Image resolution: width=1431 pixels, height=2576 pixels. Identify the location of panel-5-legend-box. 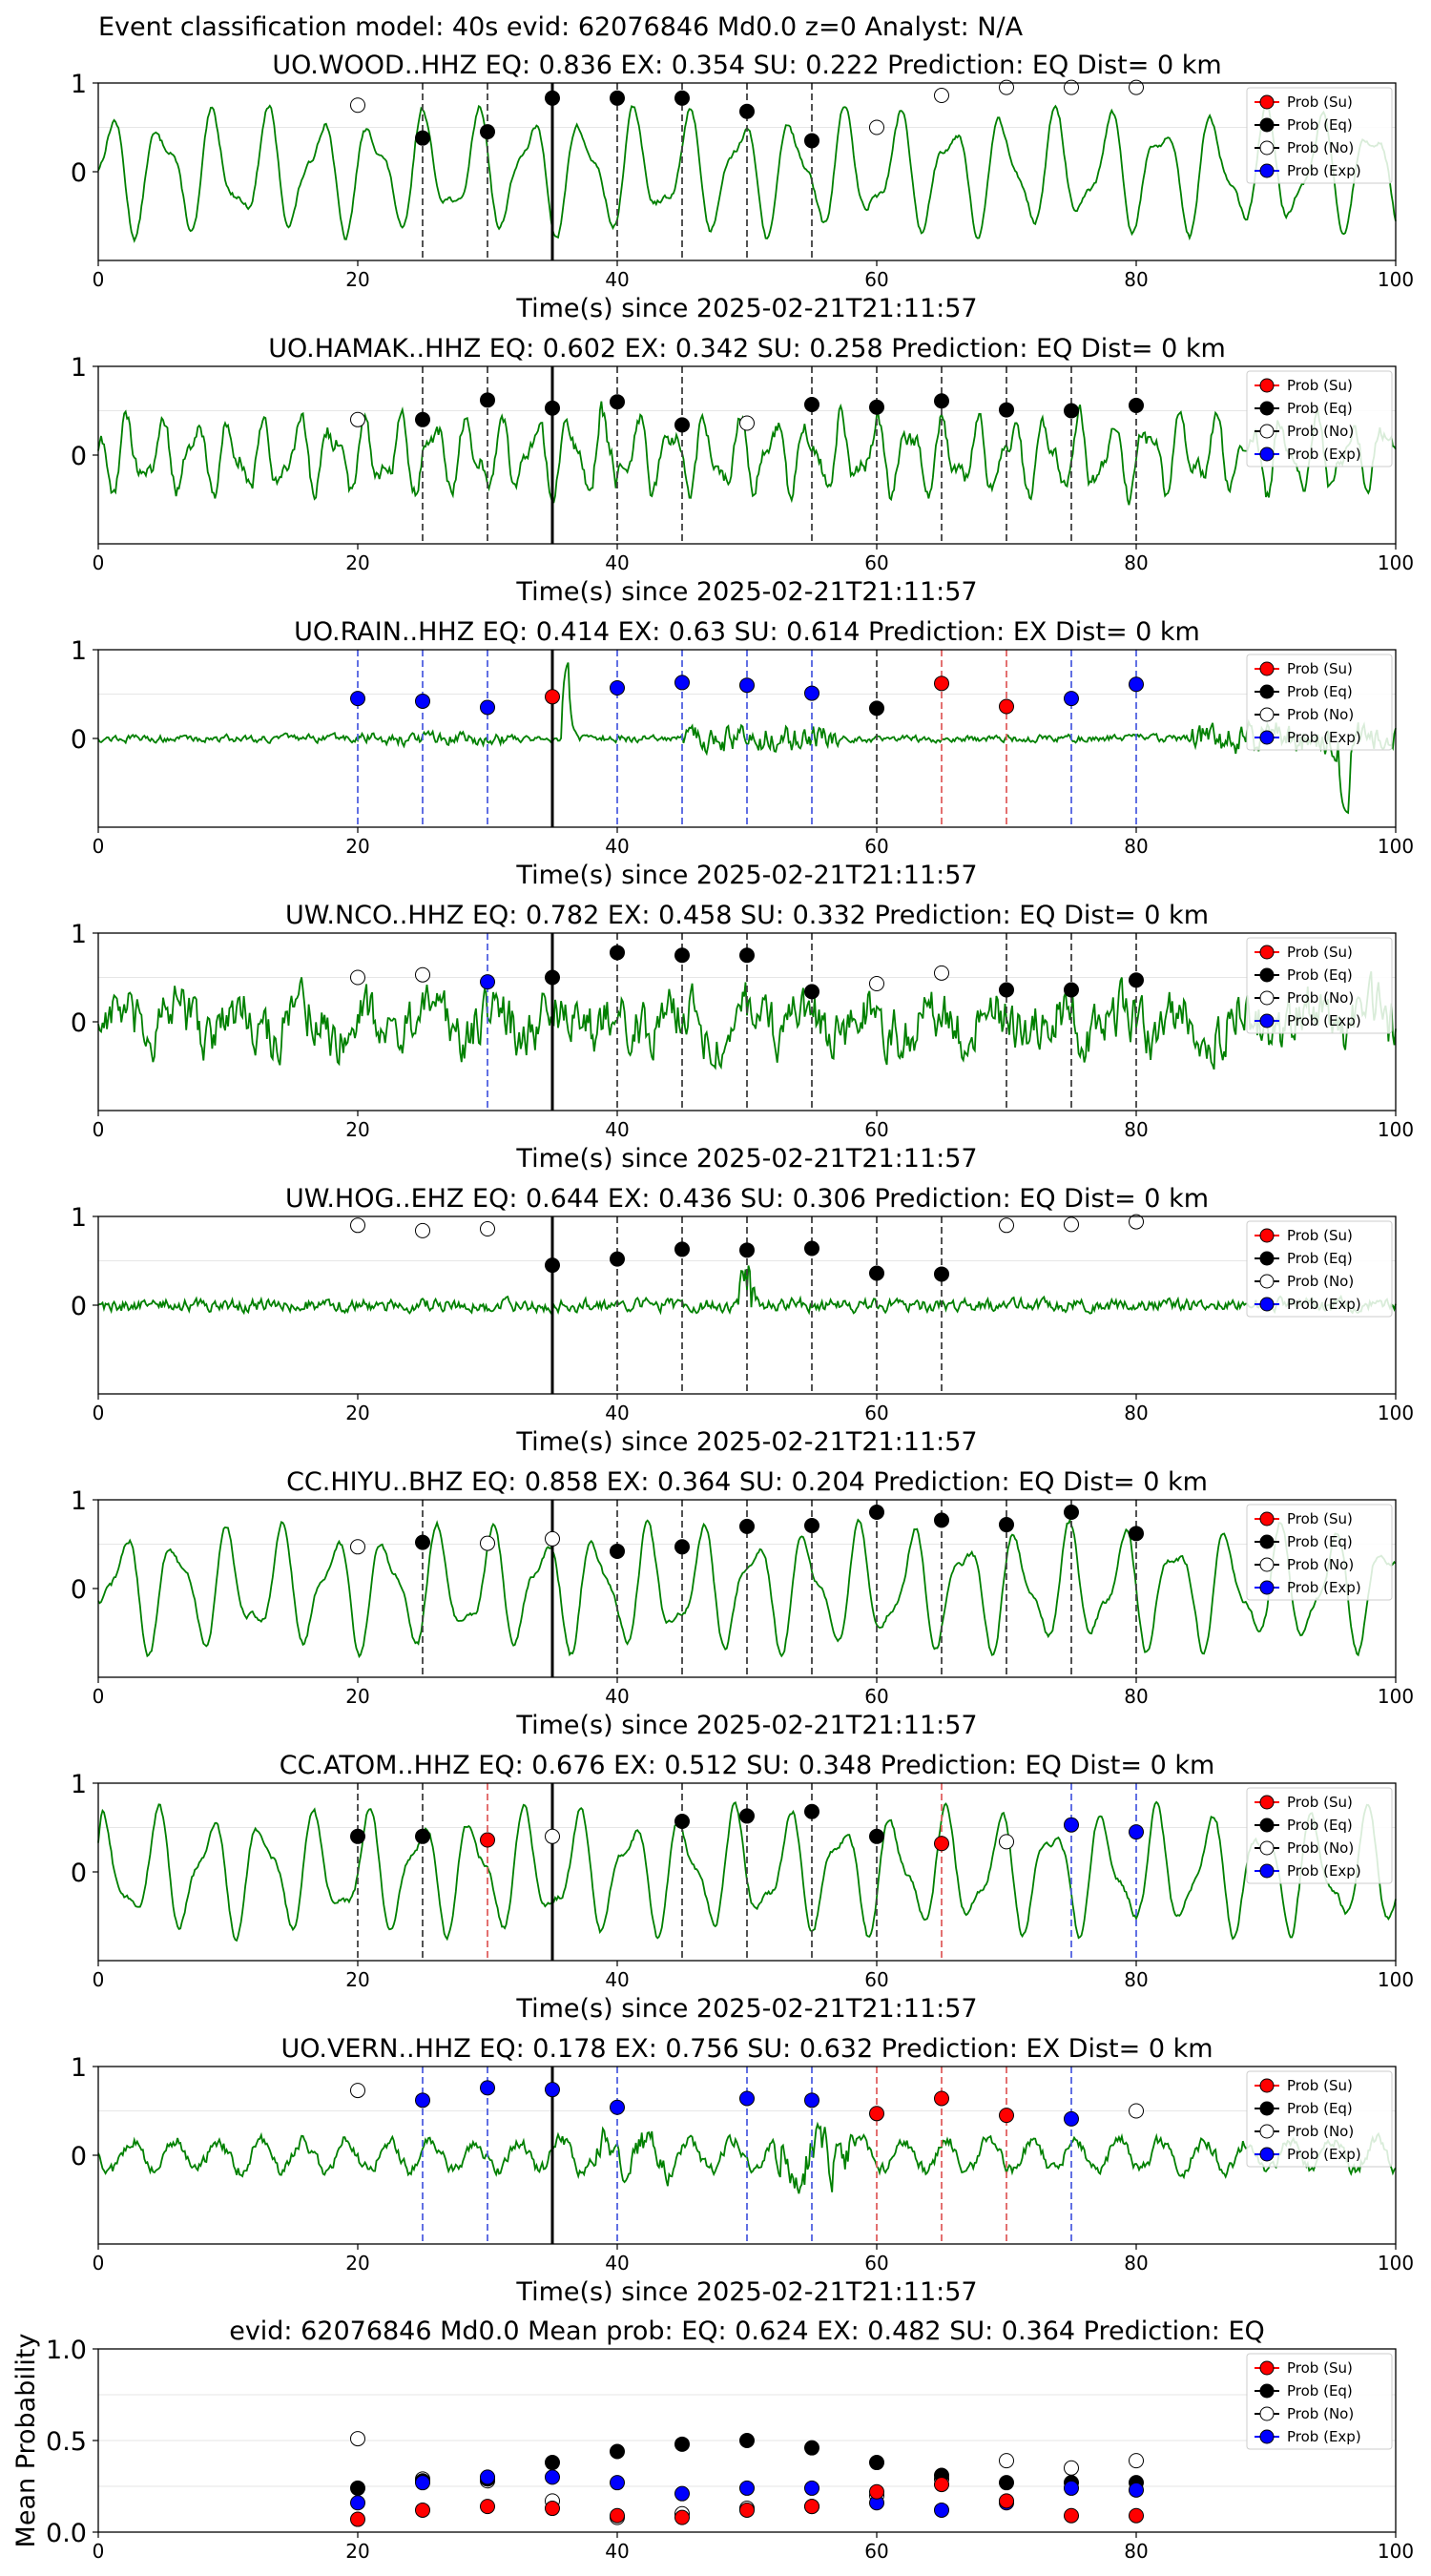
(1319, 1552).